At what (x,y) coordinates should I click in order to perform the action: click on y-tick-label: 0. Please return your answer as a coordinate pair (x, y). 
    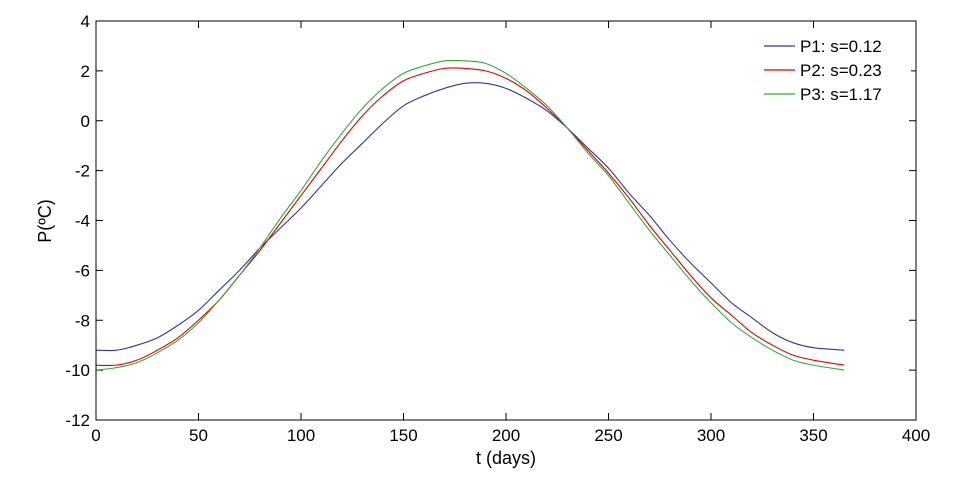
    Looking at the image, I should click on (85, 121).